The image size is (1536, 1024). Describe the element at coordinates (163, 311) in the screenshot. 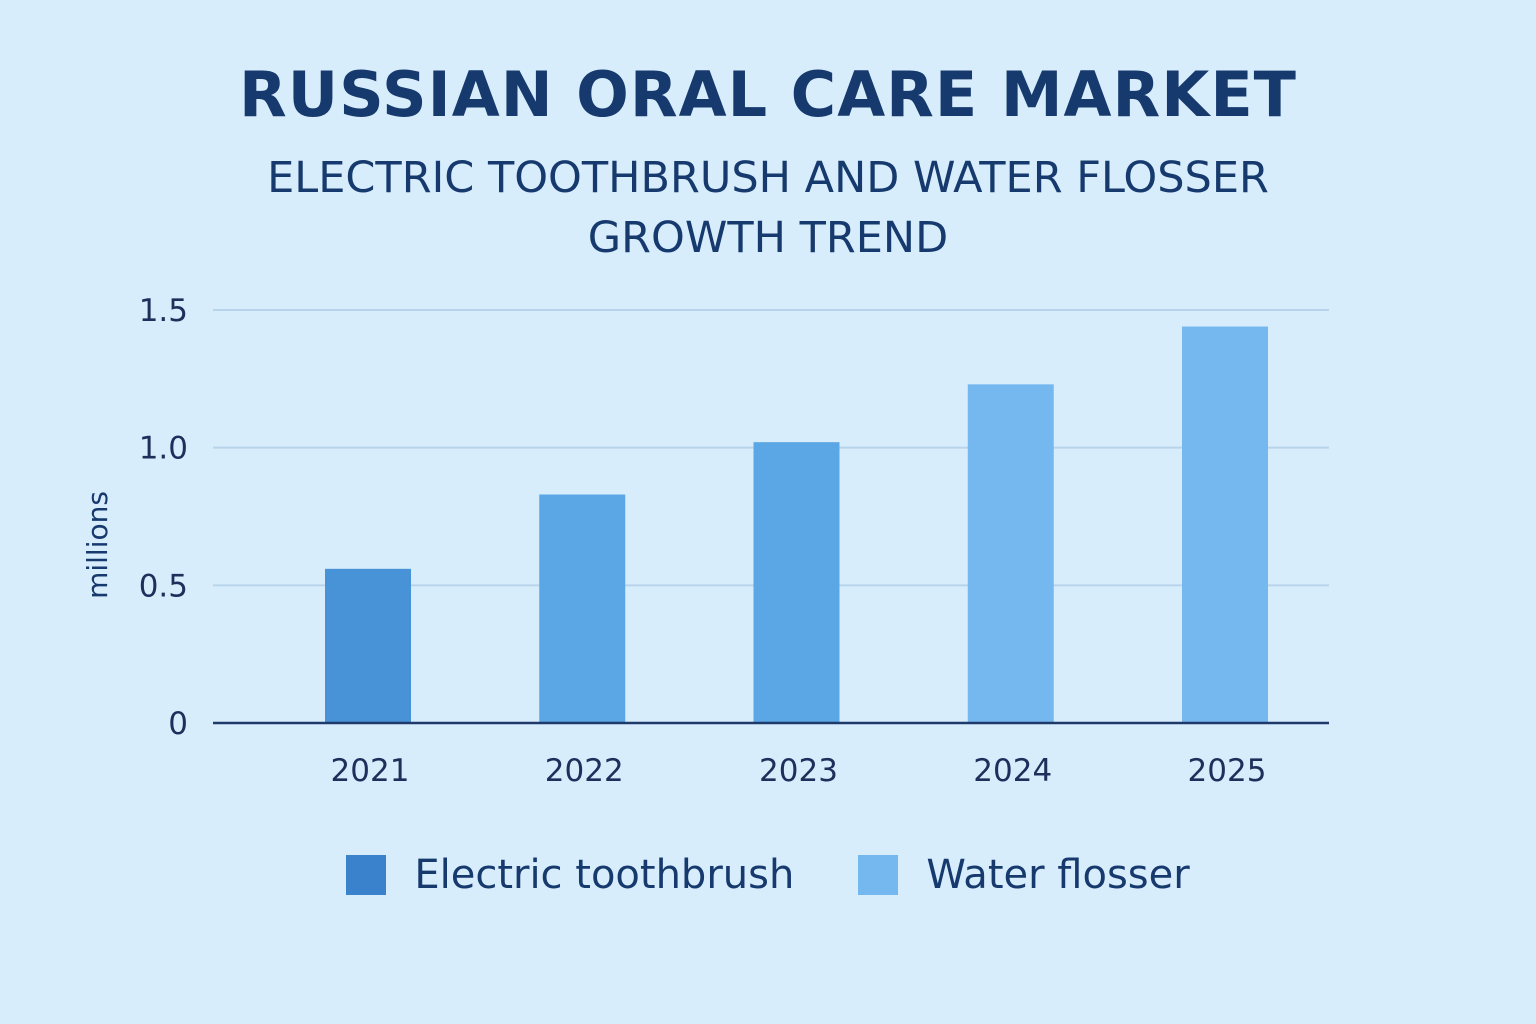

I see `y-tick-label: 1.5` at that location.